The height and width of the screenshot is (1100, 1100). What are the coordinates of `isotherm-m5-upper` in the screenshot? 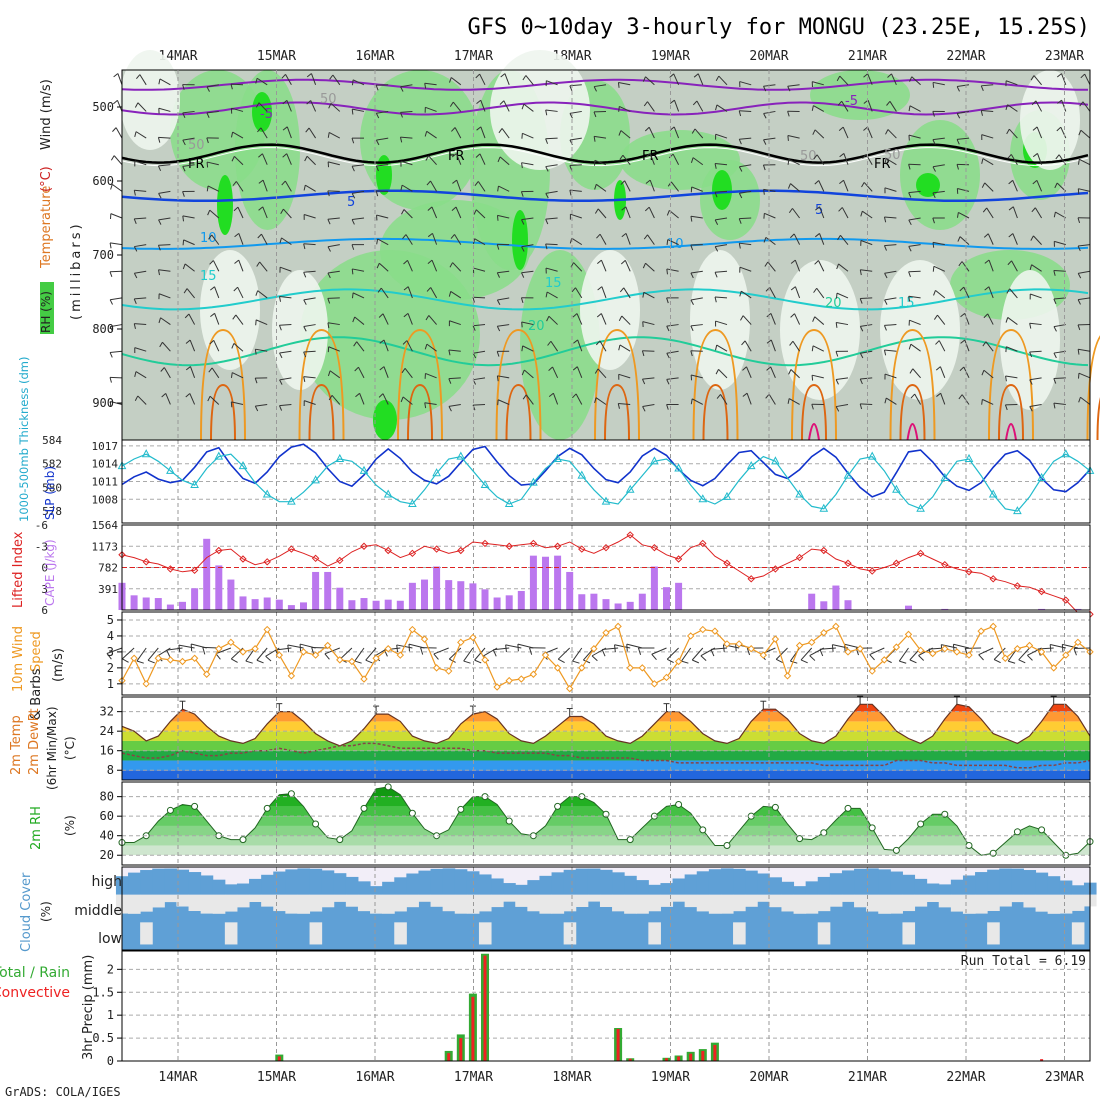 It's located at (604, 84).